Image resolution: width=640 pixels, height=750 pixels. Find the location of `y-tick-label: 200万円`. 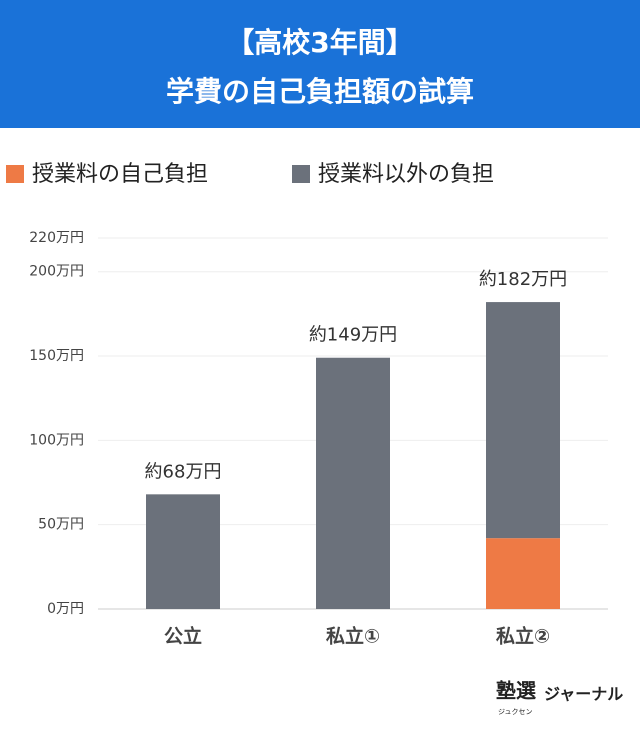

y-tick-label: 200万円 is located at coordinates (56, 272).